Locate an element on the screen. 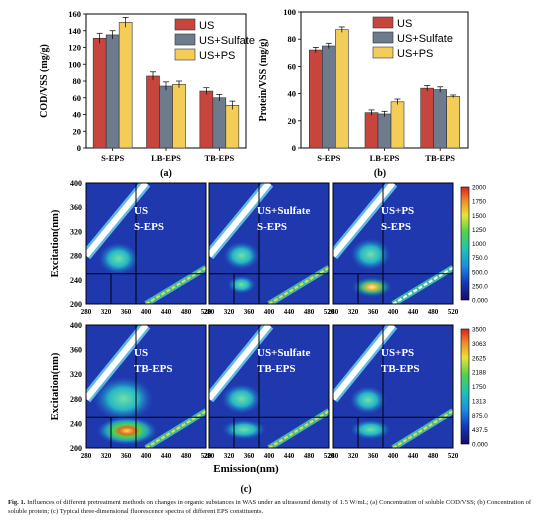 This screenshot has height=525, width=554. y-tick-label: 200 is located at coordinates (76, 304).